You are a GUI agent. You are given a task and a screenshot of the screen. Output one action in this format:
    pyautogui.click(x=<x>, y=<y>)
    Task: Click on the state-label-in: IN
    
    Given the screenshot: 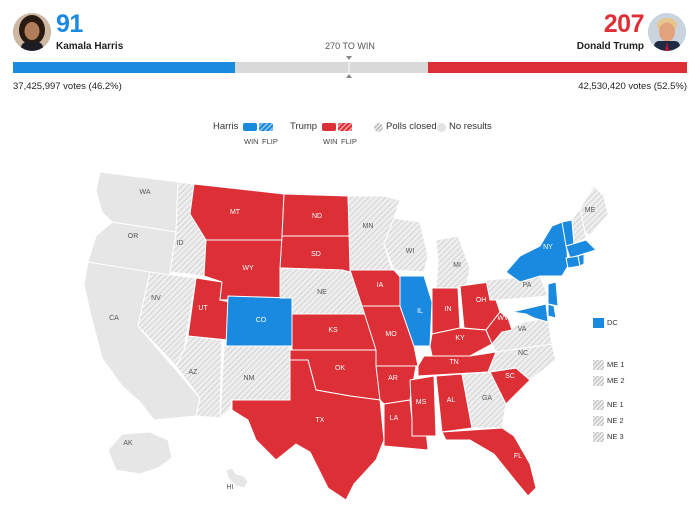 What is the action you would take?
    pyautogui.click(x=448, y=309)
    